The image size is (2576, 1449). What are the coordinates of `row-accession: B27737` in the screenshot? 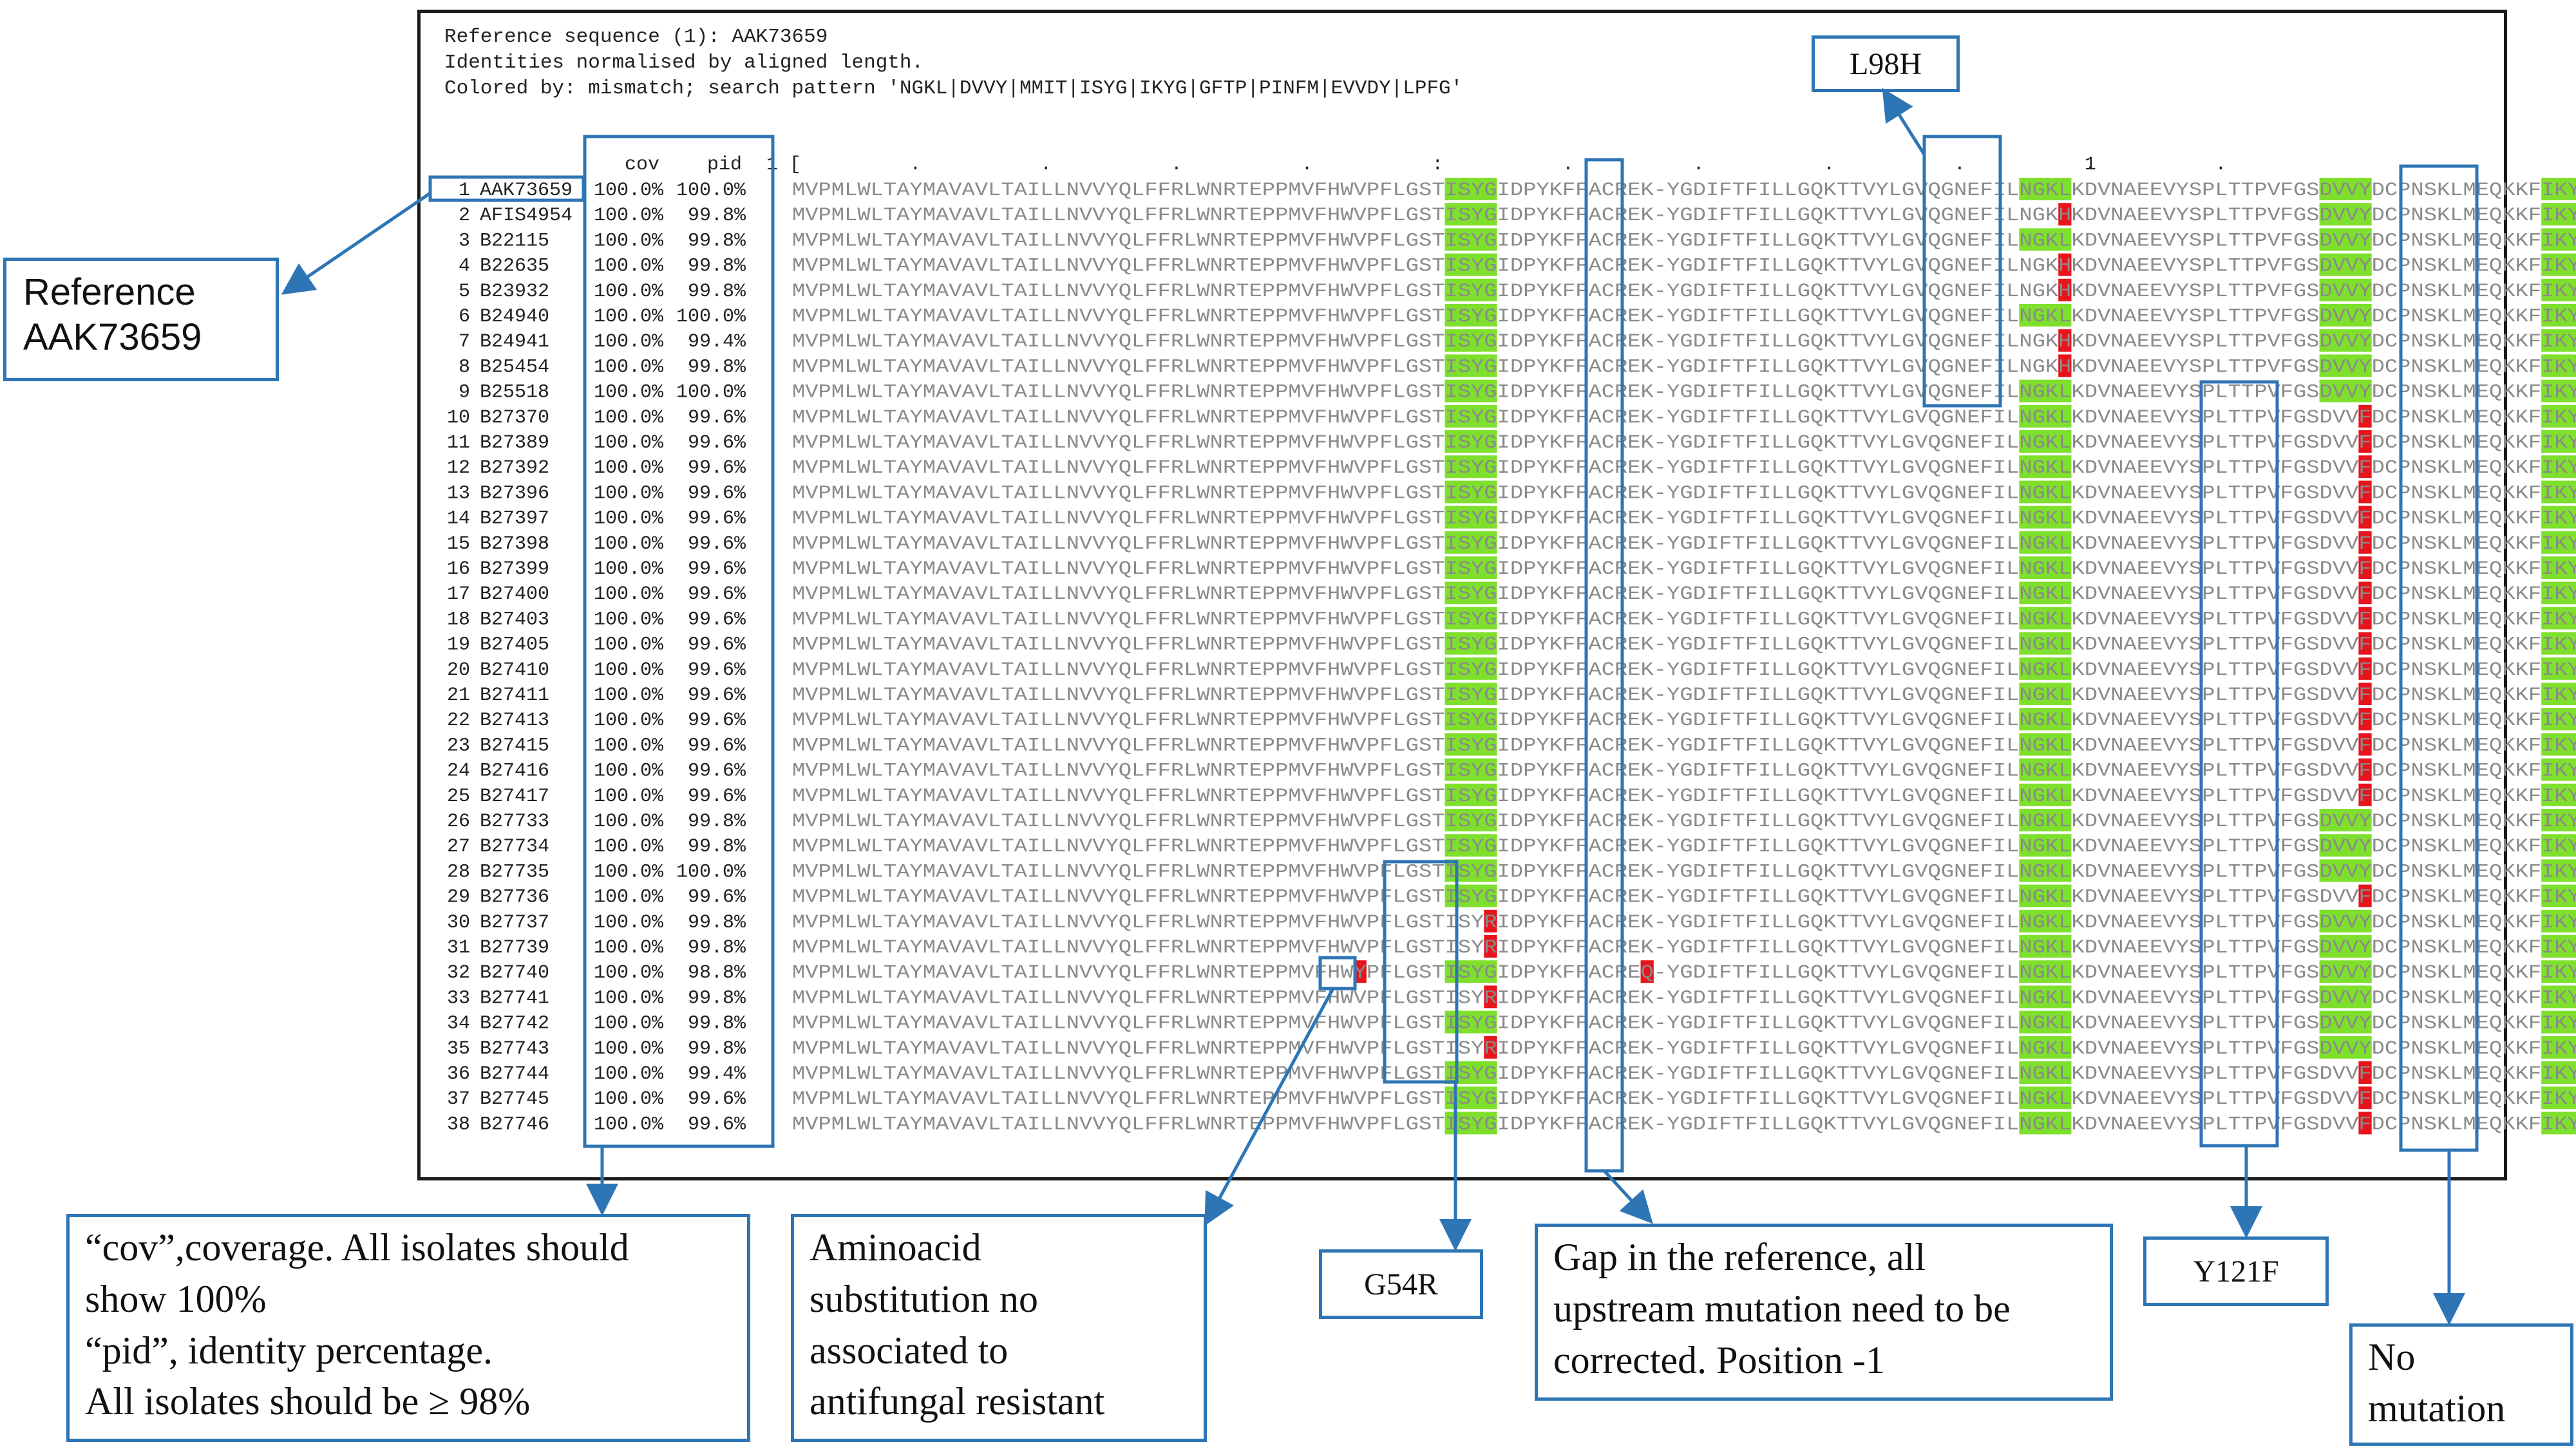 It's located at (514, 923).